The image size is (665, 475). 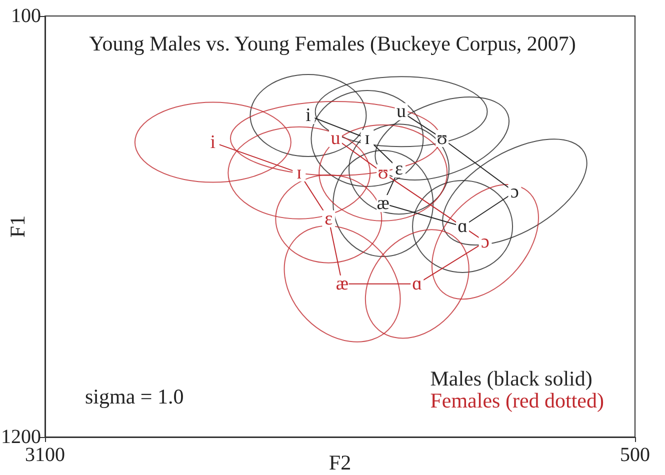 What do you see at coordinates (26, 16) in the screenshot?
I see `y-tick-label: 100` at bounding box center [26, 16].